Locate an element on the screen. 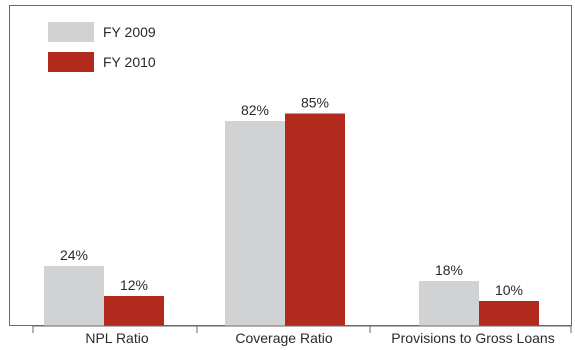 Image resolution: width=575 pixels, height=350 pixels. bar-coverage-ratio-fy-2010 is located at coordinates (315, 219).